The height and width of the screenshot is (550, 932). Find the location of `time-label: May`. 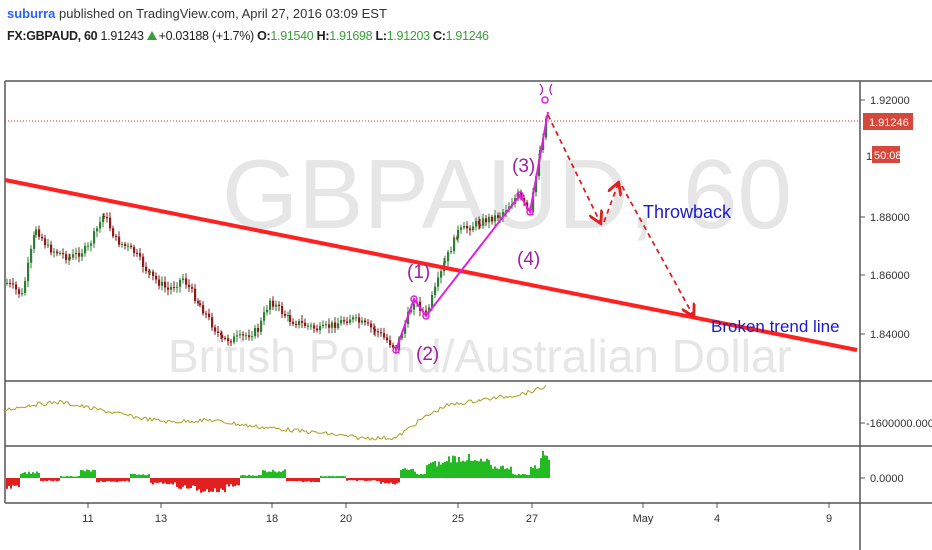

time-label: May is located at coordinates (643, 519).